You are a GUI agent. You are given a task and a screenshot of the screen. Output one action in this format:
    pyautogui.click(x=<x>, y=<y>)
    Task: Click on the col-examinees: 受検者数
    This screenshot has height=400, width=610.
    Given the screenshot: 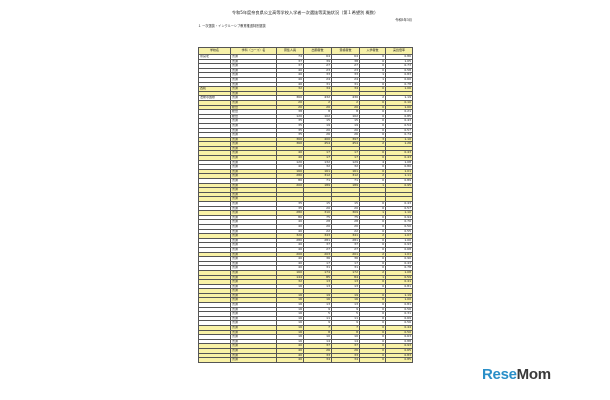 What is the action you would take?
    pyautogui.click(x=345, y=51)
    